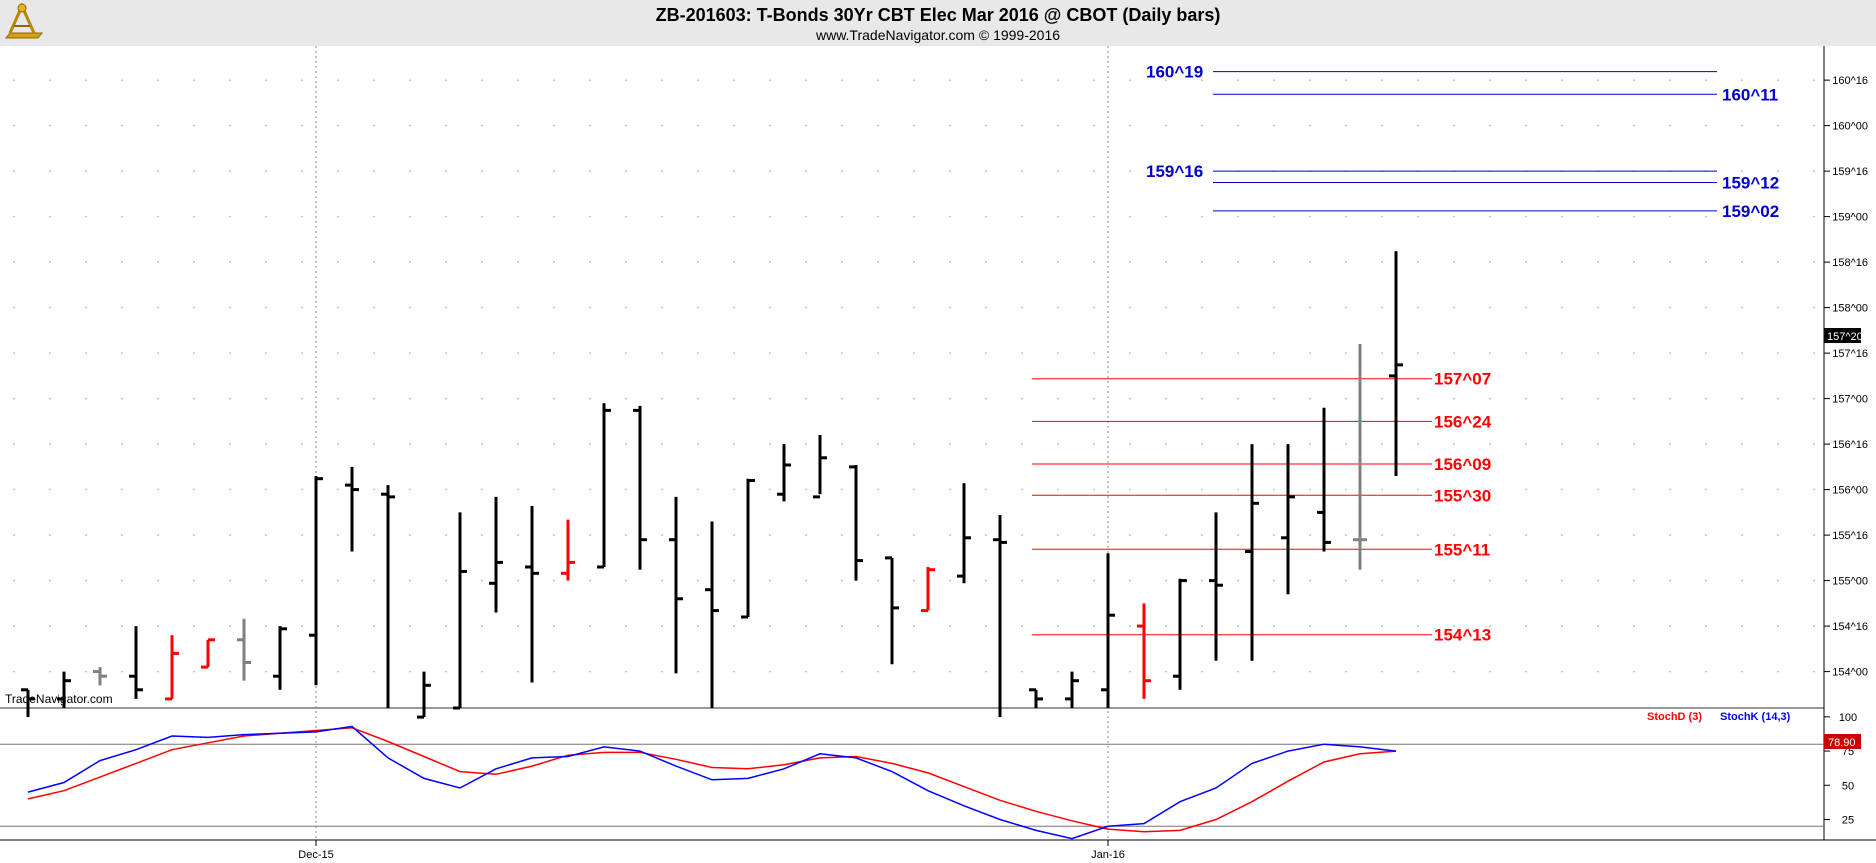 Image resolution: width=1876 pixels, height=863 pixels. What do you see at coordinates (1850, 263) in the screenshot?
I see `price-tick-label: 158^16` at bounding box center [1850, 263].